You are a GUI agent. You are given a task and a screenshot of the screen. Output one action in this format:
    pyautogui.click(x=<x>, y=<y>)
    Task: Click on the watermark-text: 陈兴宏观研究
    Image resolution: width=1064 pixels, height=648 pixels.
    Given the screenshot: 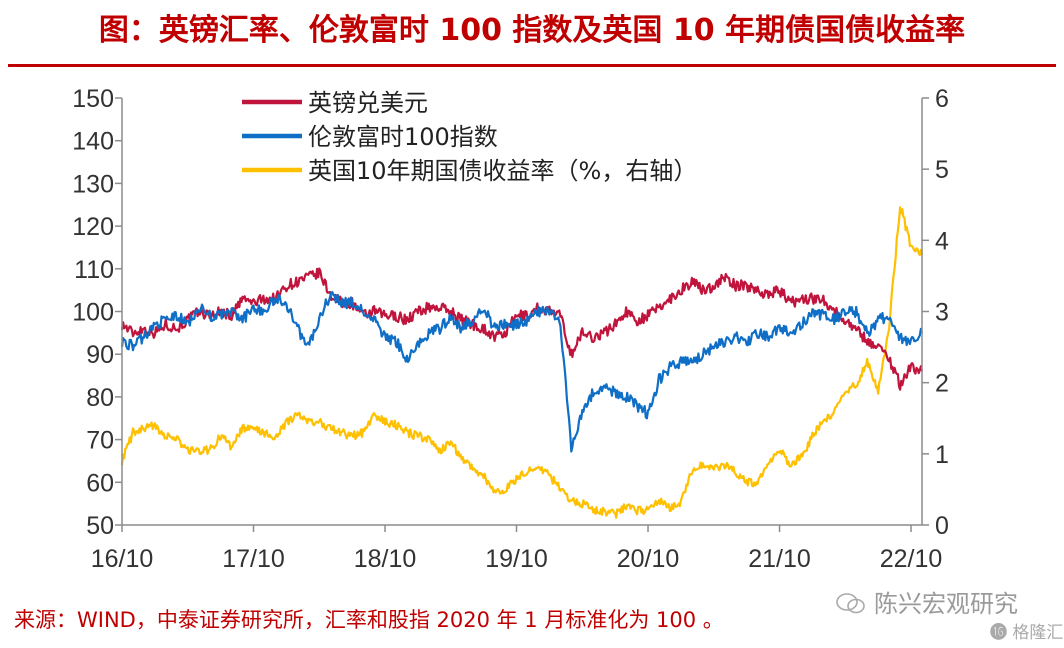 What is the action you would take?
    pyautogui.click(x=946, y=604)
    